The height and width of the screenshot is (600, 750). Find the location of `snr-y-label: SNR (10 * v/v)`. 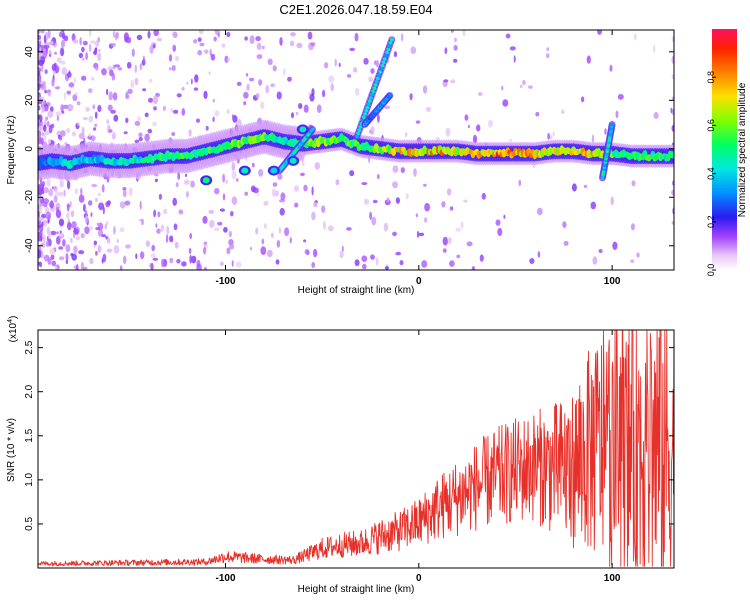

snr-y-label: SNR (10 * v/v) is located at coordinates (11, 450).